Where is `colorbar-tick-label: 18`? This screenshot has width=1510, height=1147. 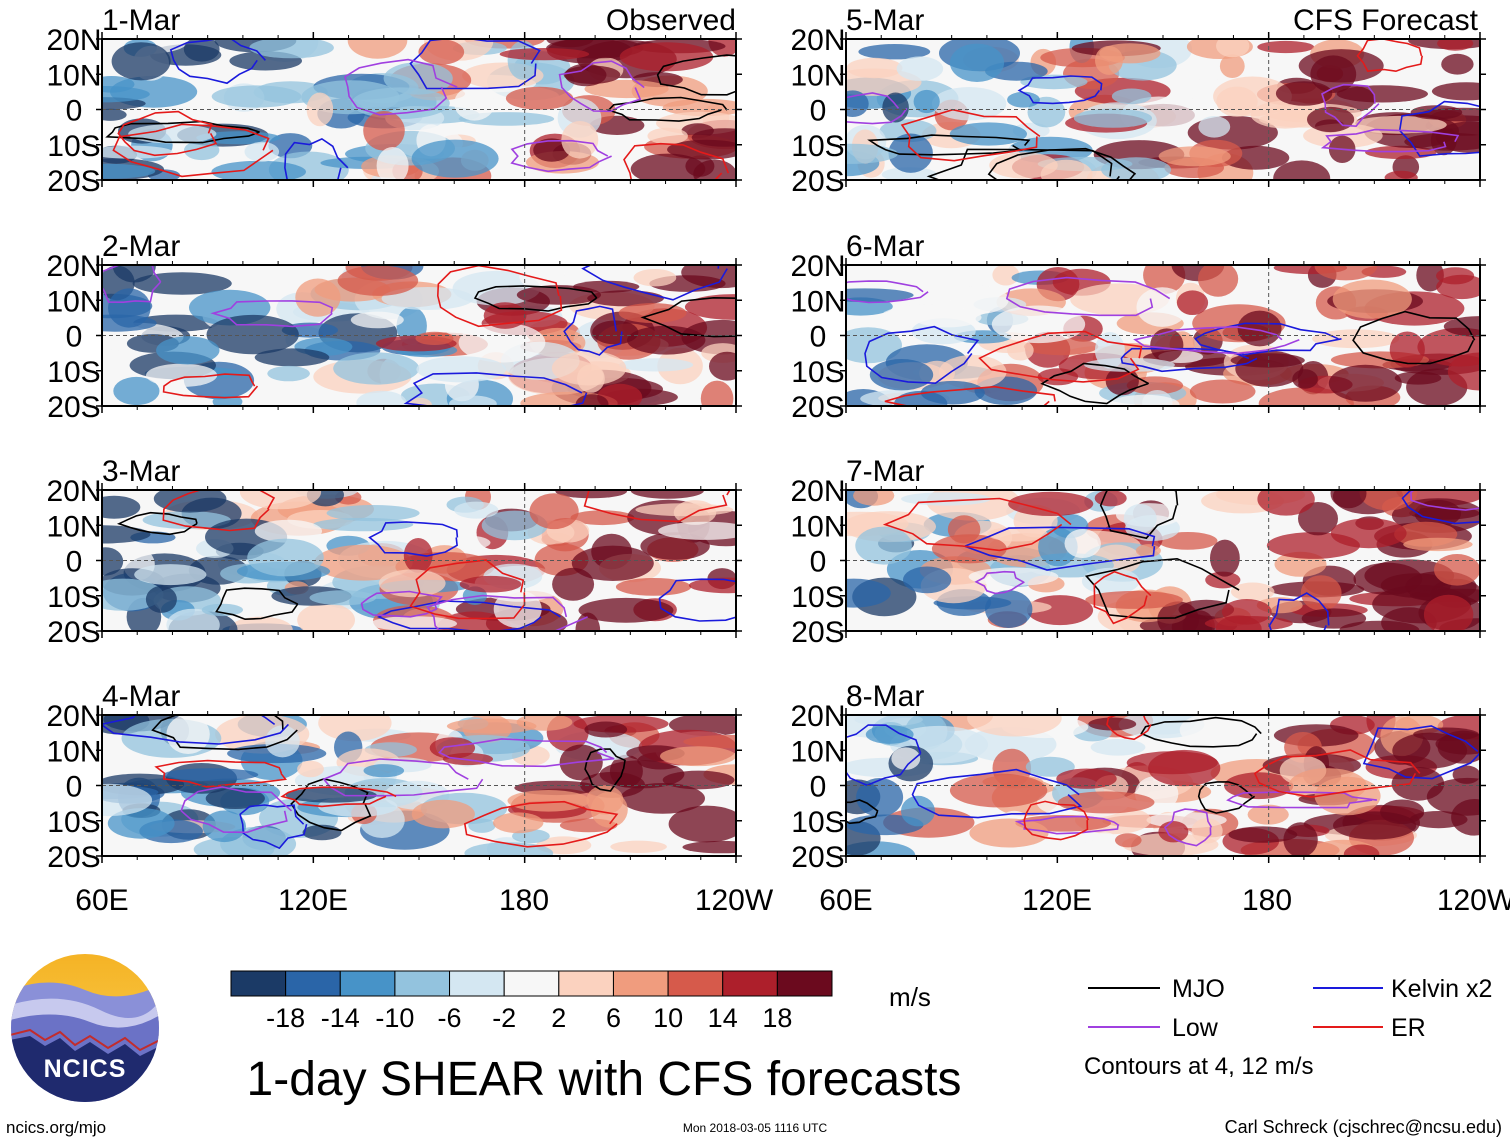 colorbar-tick-label: 18 is located at coordinates (777, 1018).